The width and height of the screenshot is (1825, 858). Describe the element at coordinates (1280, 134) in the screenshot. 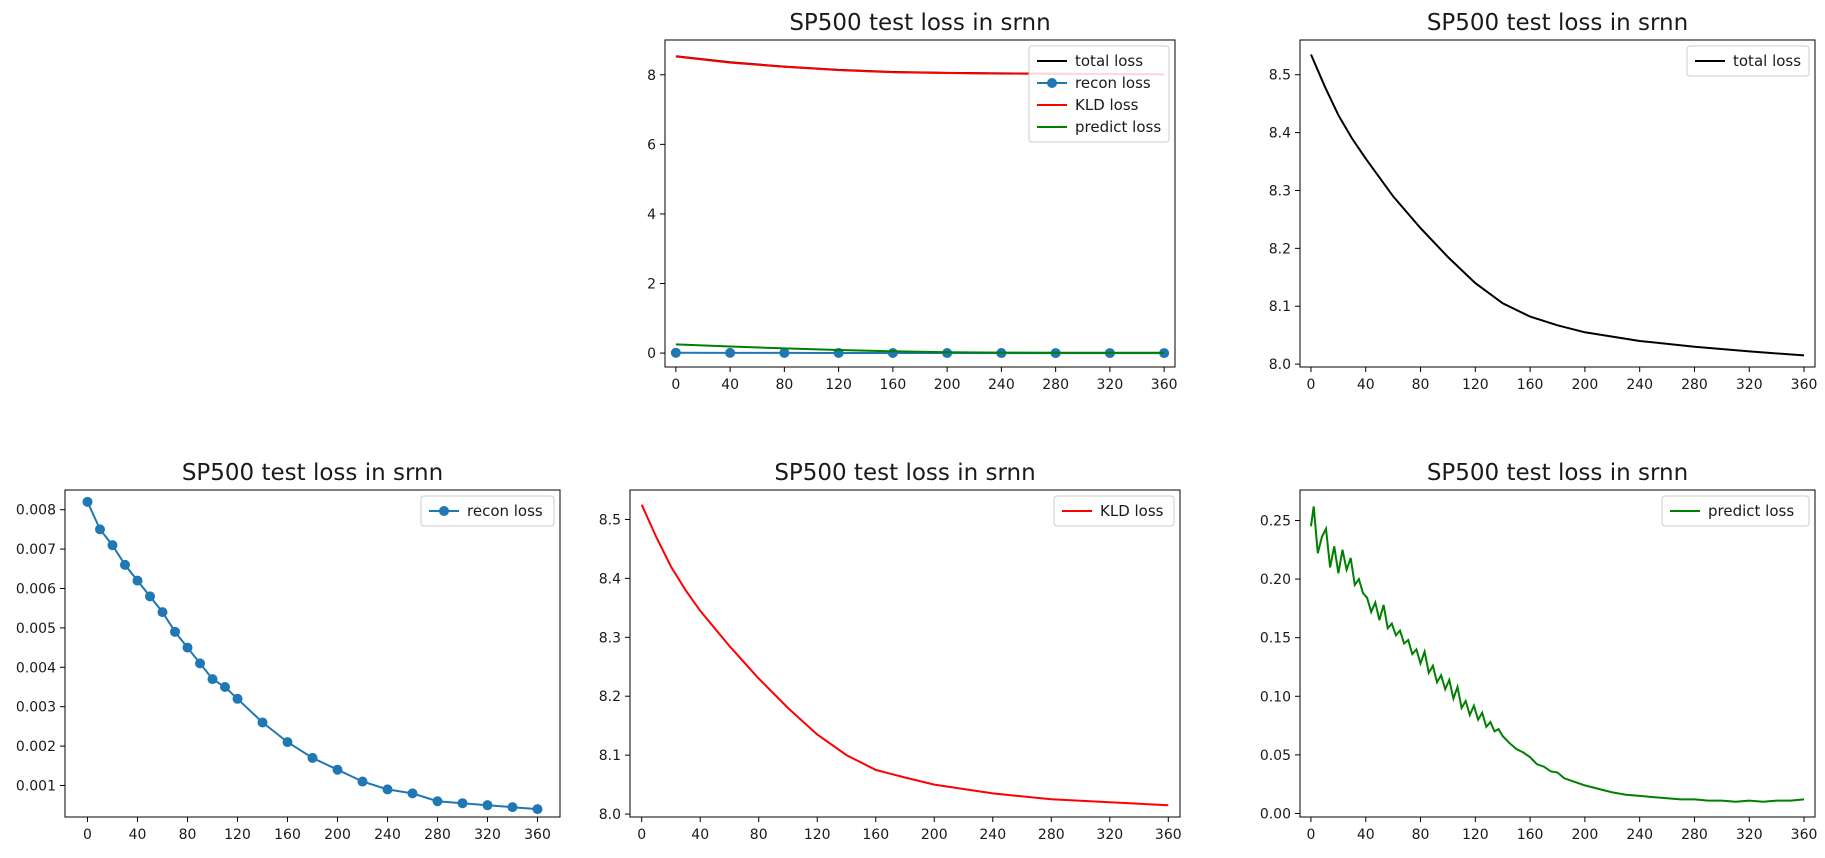

I see `y-tick-label: 8.4` at that location.